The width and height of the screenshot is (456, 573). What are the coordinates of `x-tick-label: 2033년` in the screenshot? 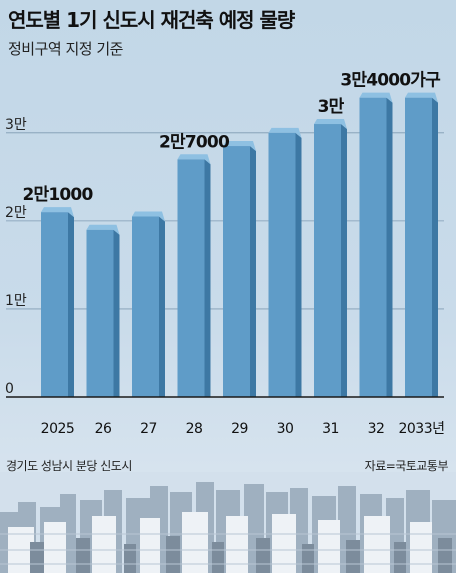 It's located at (421, 429).